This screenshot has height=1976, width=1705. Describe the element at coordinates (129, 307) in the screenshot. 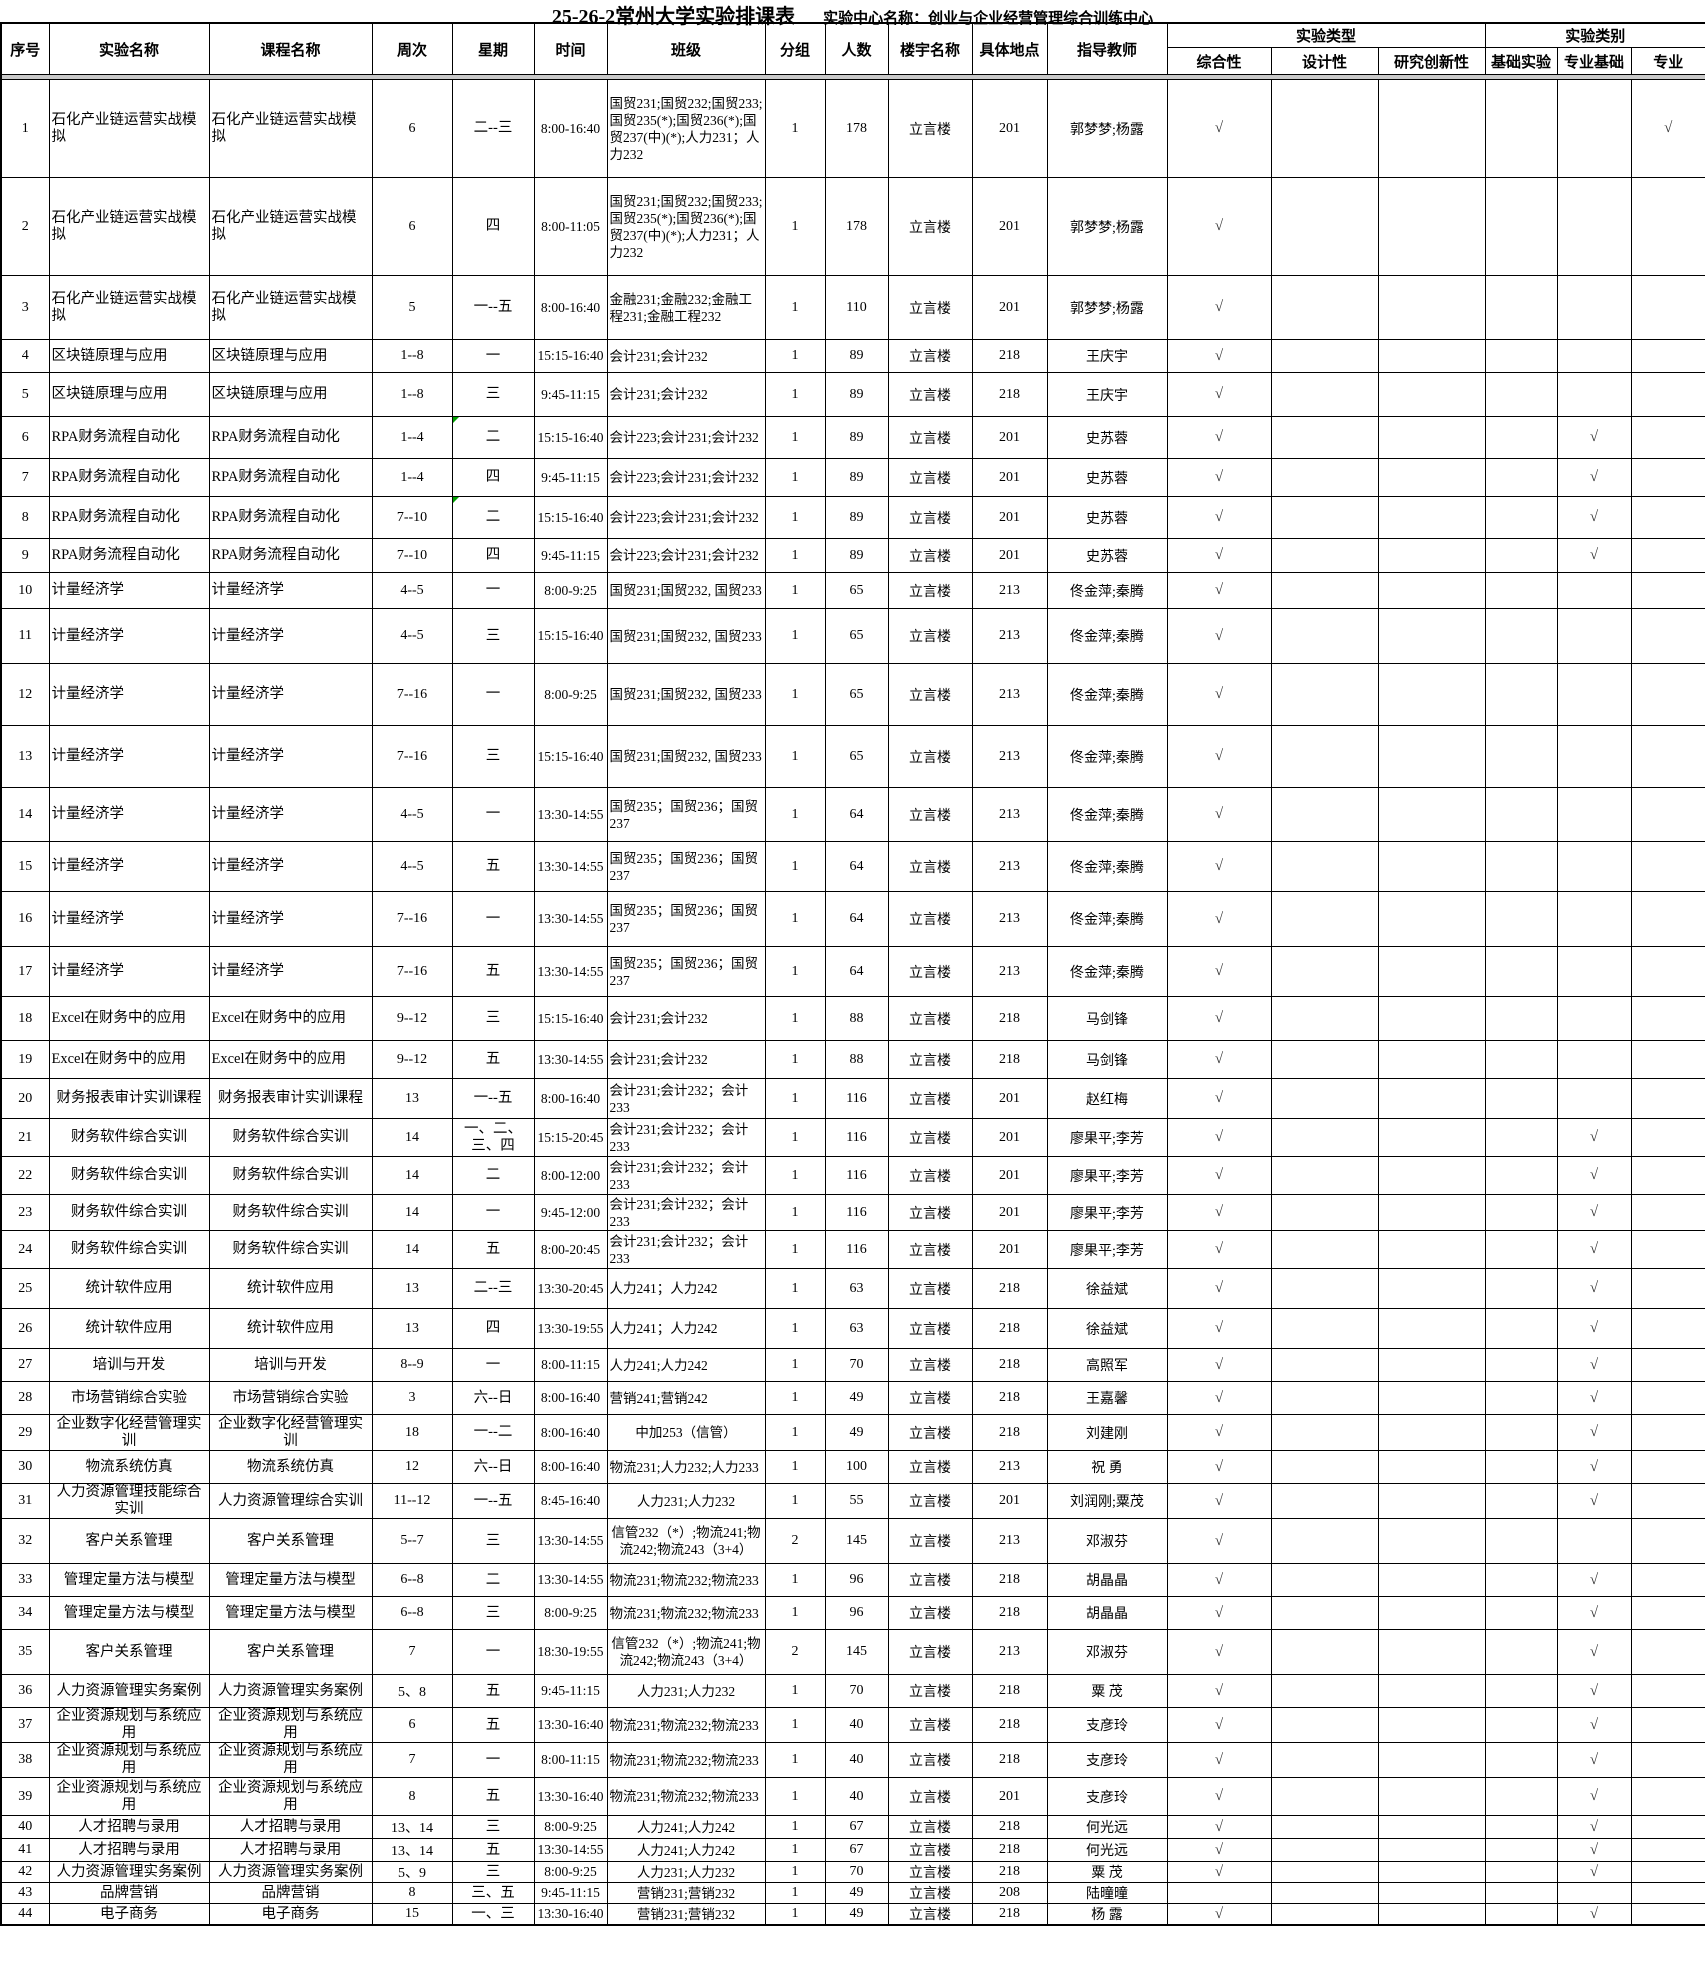

I see `cell-experiment-name: 石化产业链运营实战模拟` at that location.